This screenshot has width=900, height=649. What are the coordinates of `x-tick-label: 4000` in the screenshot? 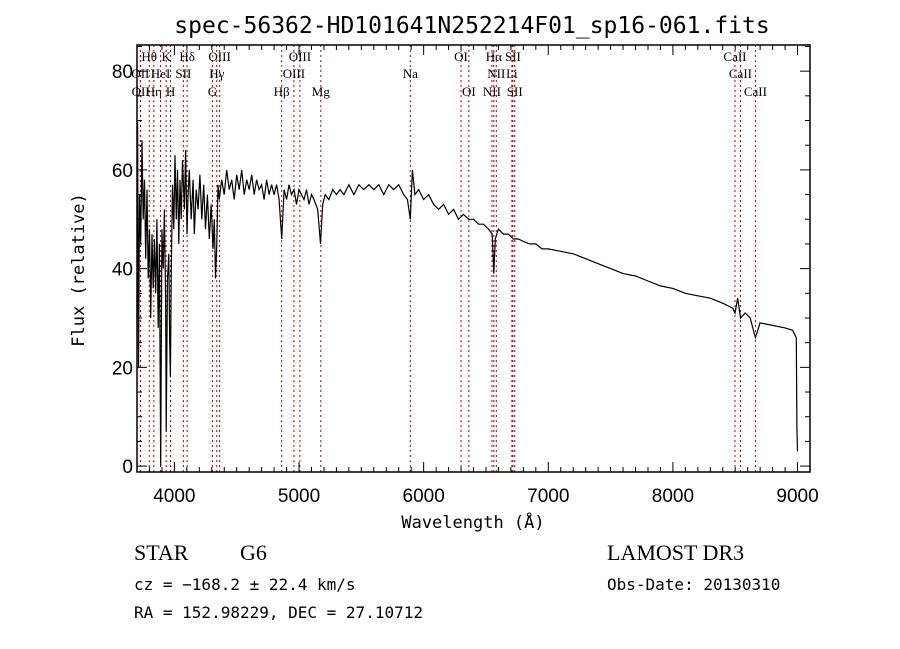 It's located at (174, 496).